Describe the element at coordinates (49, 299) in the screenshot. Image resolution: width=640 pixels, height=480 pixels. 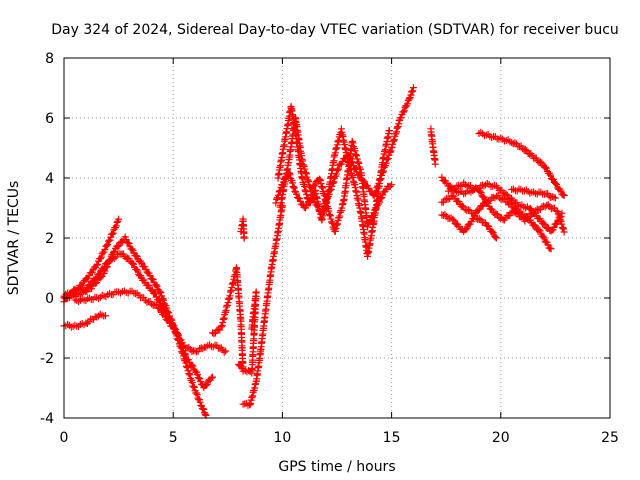
I see `y-tick-label: 0` at that location.